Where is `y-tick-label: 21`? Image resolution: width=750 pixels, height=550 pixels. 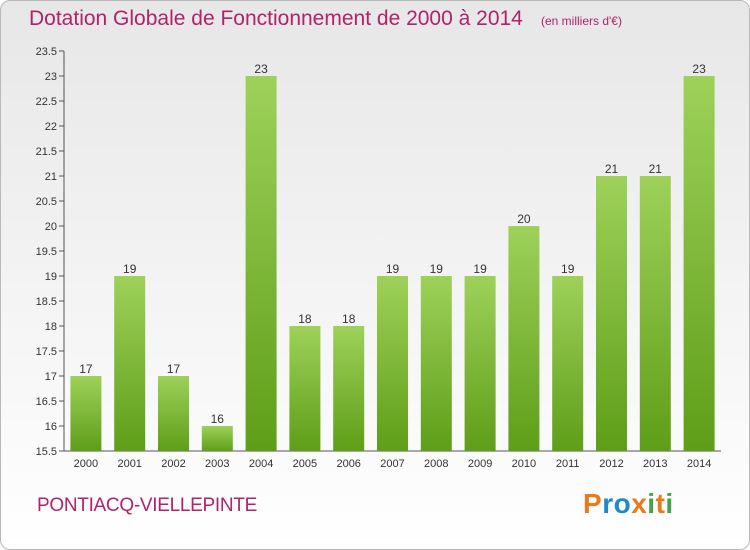
y-tick-label: 21 is located at coordinates (51, 177).